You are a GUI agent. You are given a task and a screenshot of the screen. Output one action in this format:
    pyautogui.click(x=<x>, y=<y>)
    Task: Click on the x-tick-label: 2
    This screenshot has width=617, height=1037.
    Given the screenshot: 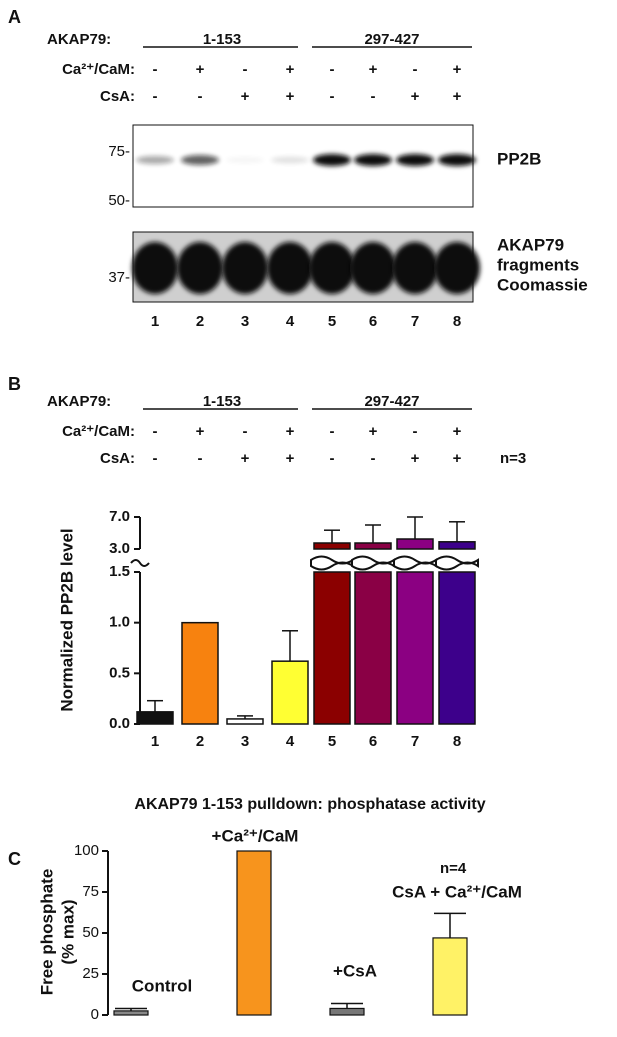 What is the action you would take?
    pyautogui.click(x=200, y=741)
    